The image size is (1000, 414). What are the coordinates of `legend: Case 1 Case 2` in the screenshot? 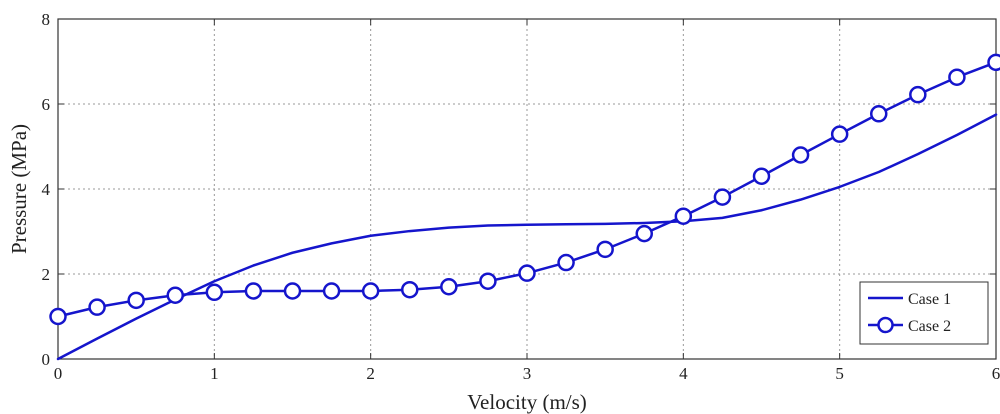 It's located at (924, 313).